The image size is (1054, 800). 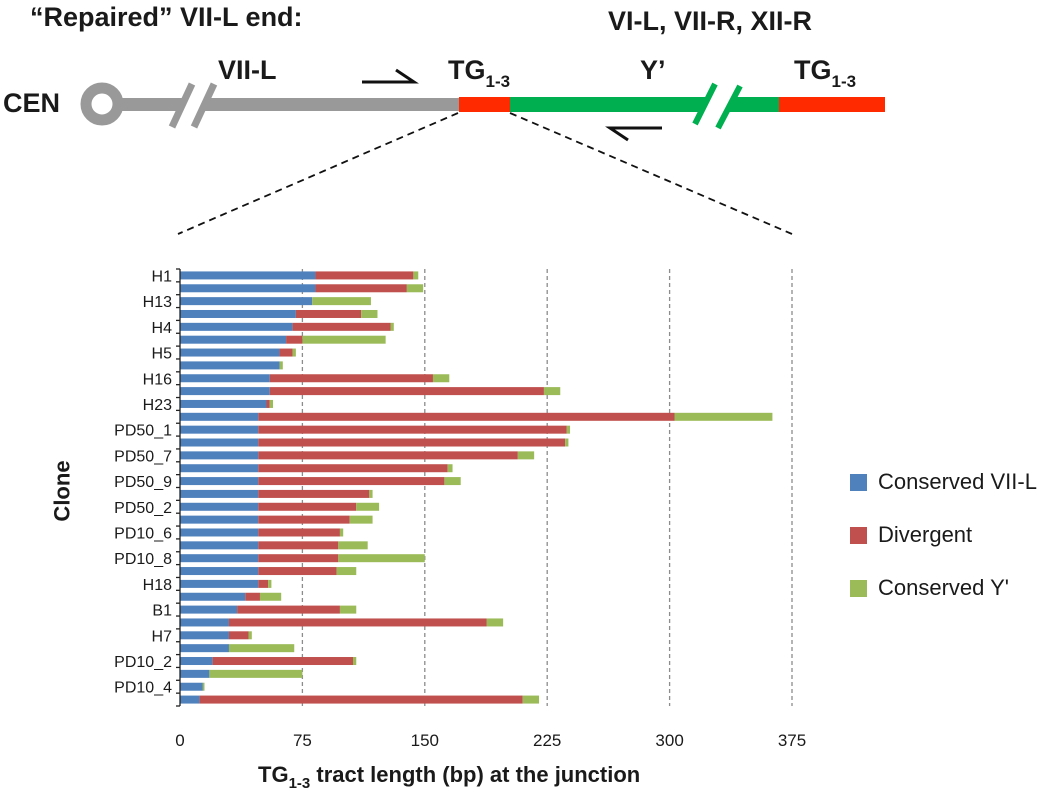 What do you see at coordinates (273, 774) in the screenshot?
I see `x-axis-title-base: TG` at bounding box center [273, 774].